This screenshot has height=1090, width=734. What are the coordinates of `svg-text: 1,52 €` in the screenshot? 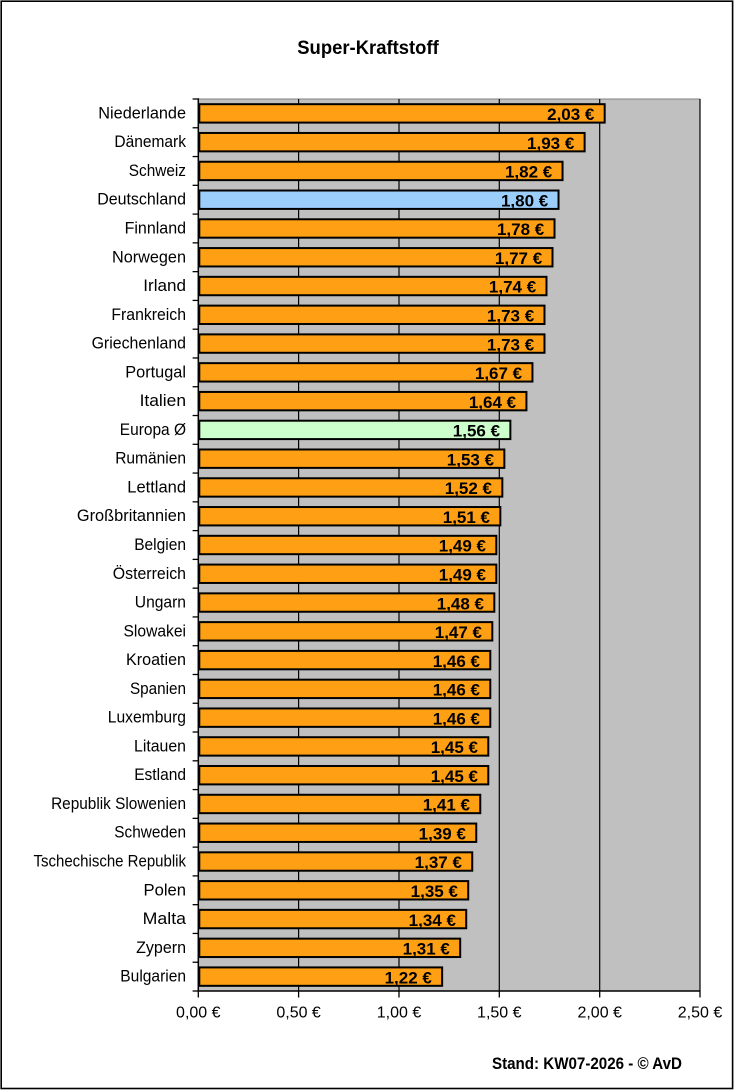 It's located at (469, 488).